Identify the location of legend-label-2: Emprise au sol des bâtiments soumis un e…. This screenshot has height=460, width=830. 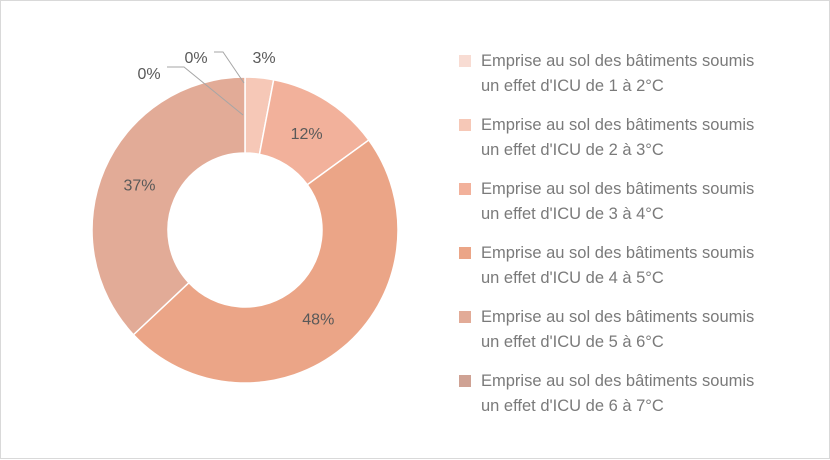
(618, 137).